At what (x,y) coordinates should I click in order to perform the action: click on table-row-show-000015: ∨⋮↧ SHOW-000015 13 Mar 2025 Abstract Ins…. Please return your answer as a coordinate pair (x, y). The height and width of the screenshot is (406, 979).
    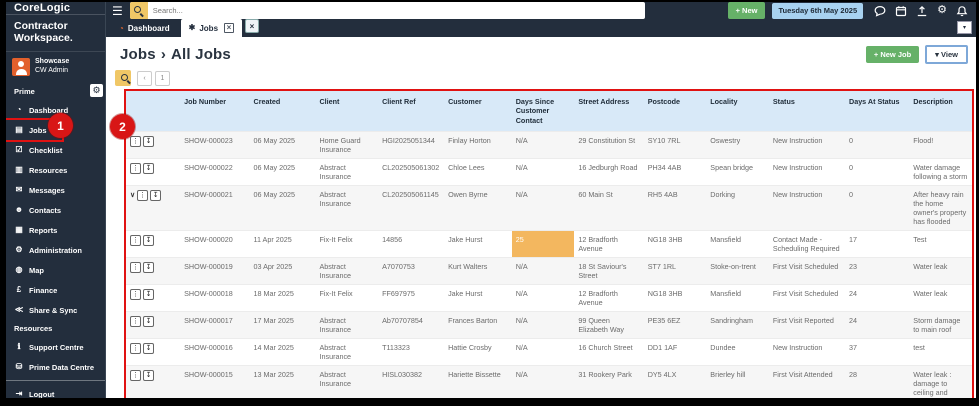
    Looking at the image, I should click on (549, 381).